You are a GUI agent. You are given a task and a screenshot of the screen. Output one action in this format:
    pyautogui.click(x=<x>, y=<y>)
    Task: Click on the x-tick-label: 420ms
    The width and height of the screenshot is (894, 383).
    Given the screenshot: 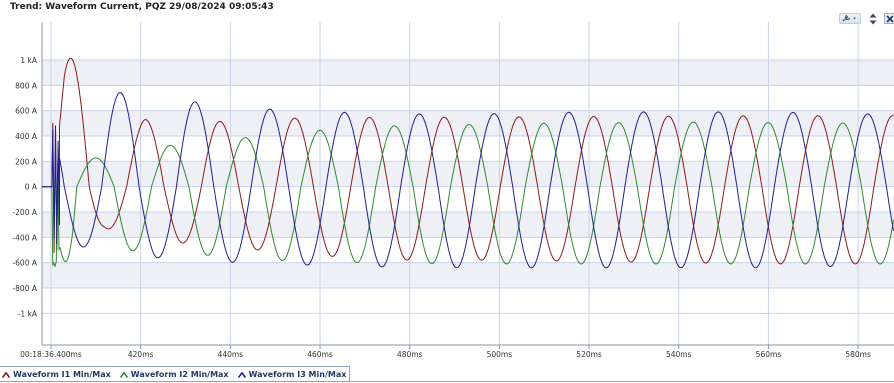 What is the action you would take?
    pyautogui.click(x=141, y=354)
    